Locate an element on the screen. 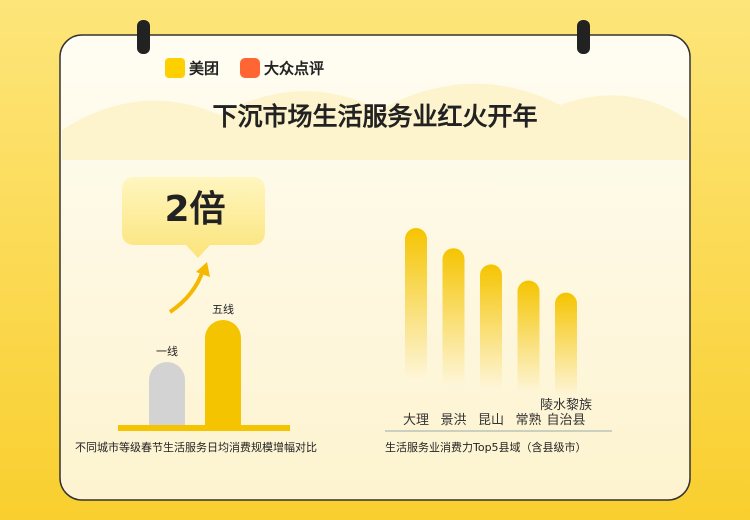  arrow-head is located at coordinates (203, 269).